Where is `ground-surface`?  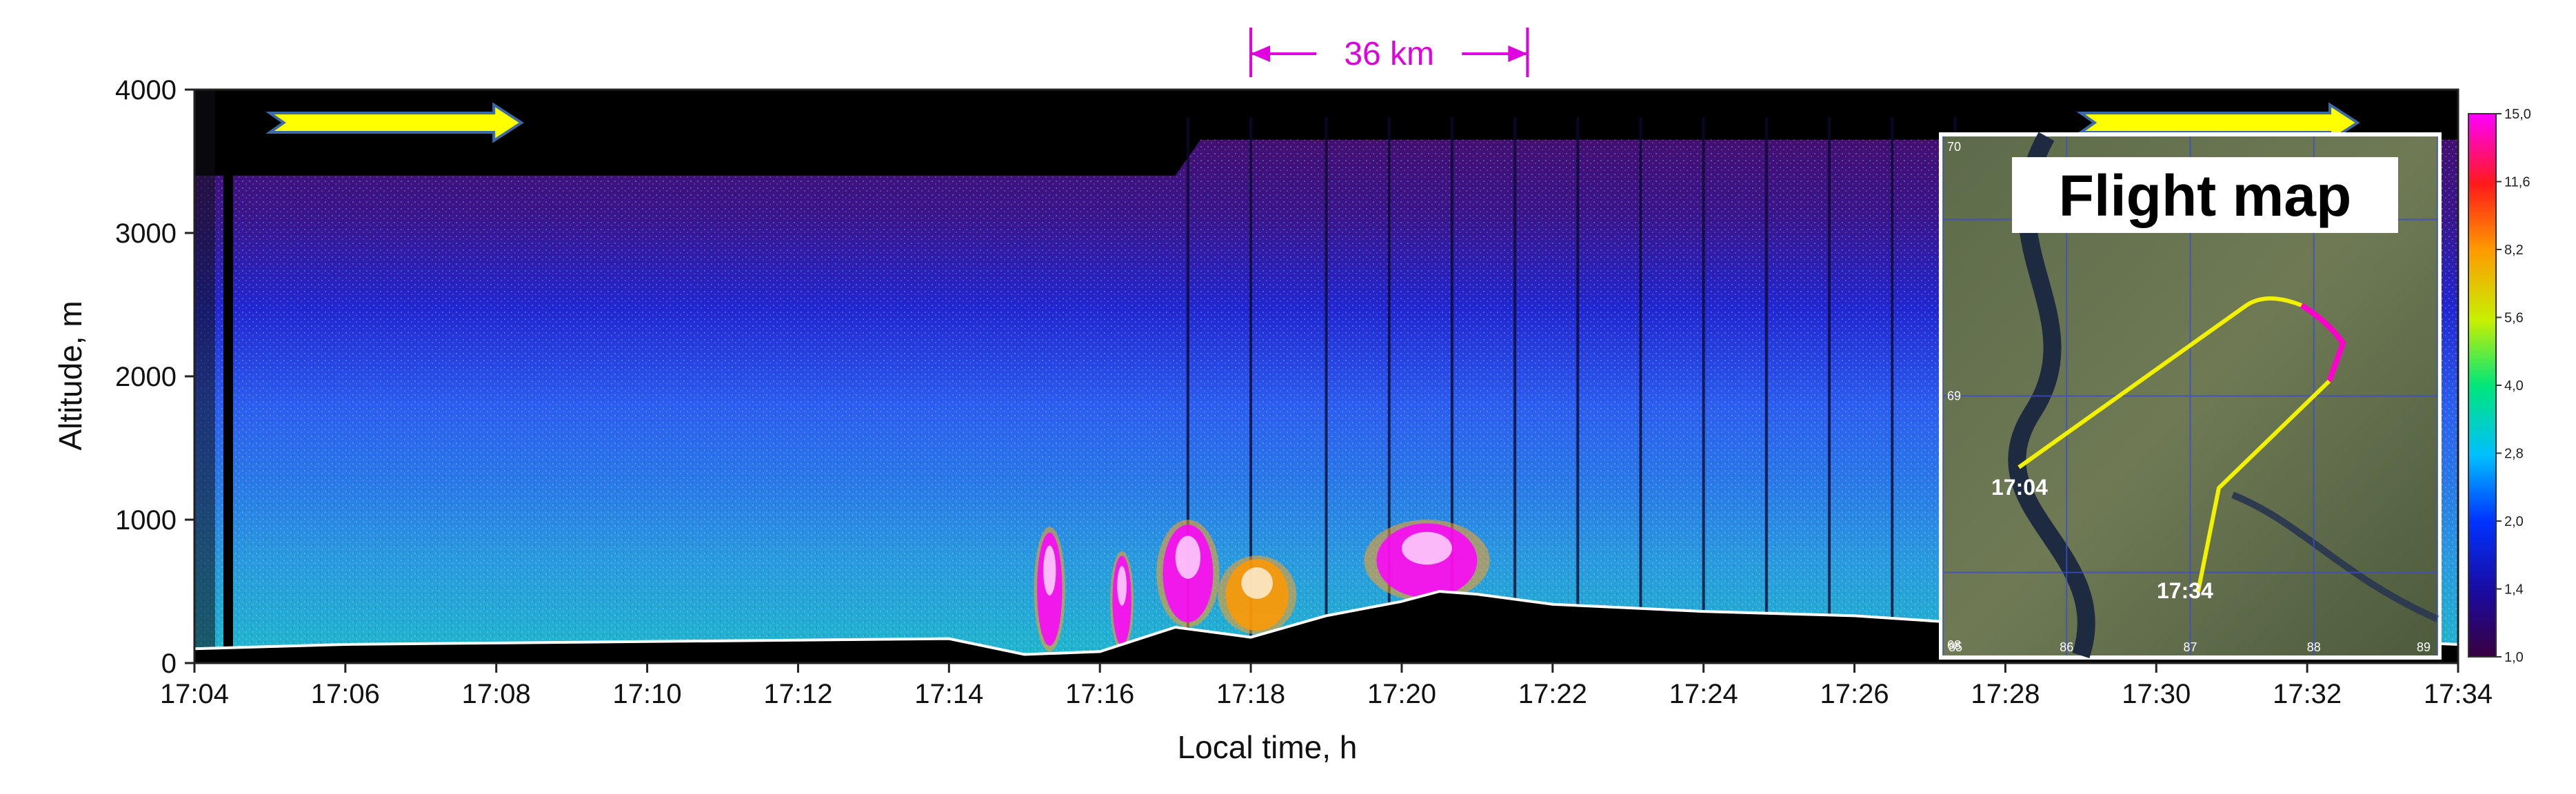 ground-surface is located at coordinates (1326, 627).